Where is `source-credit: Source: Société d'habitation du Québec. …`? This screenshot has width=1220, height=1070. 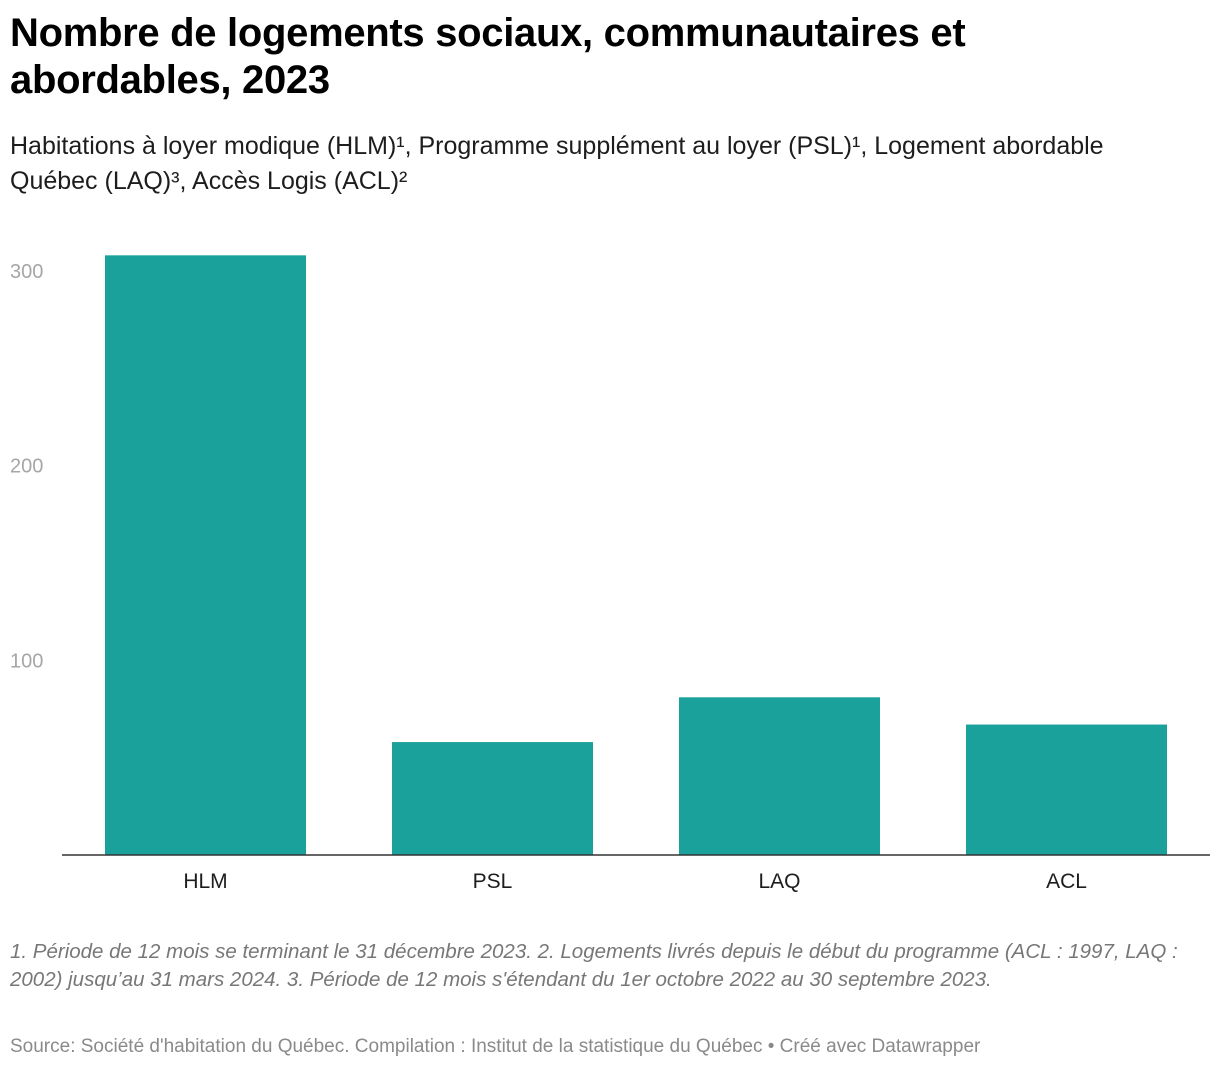
source-credit: Source: Société d'habitation du Québec. … is located at coordinates (495, 1046).